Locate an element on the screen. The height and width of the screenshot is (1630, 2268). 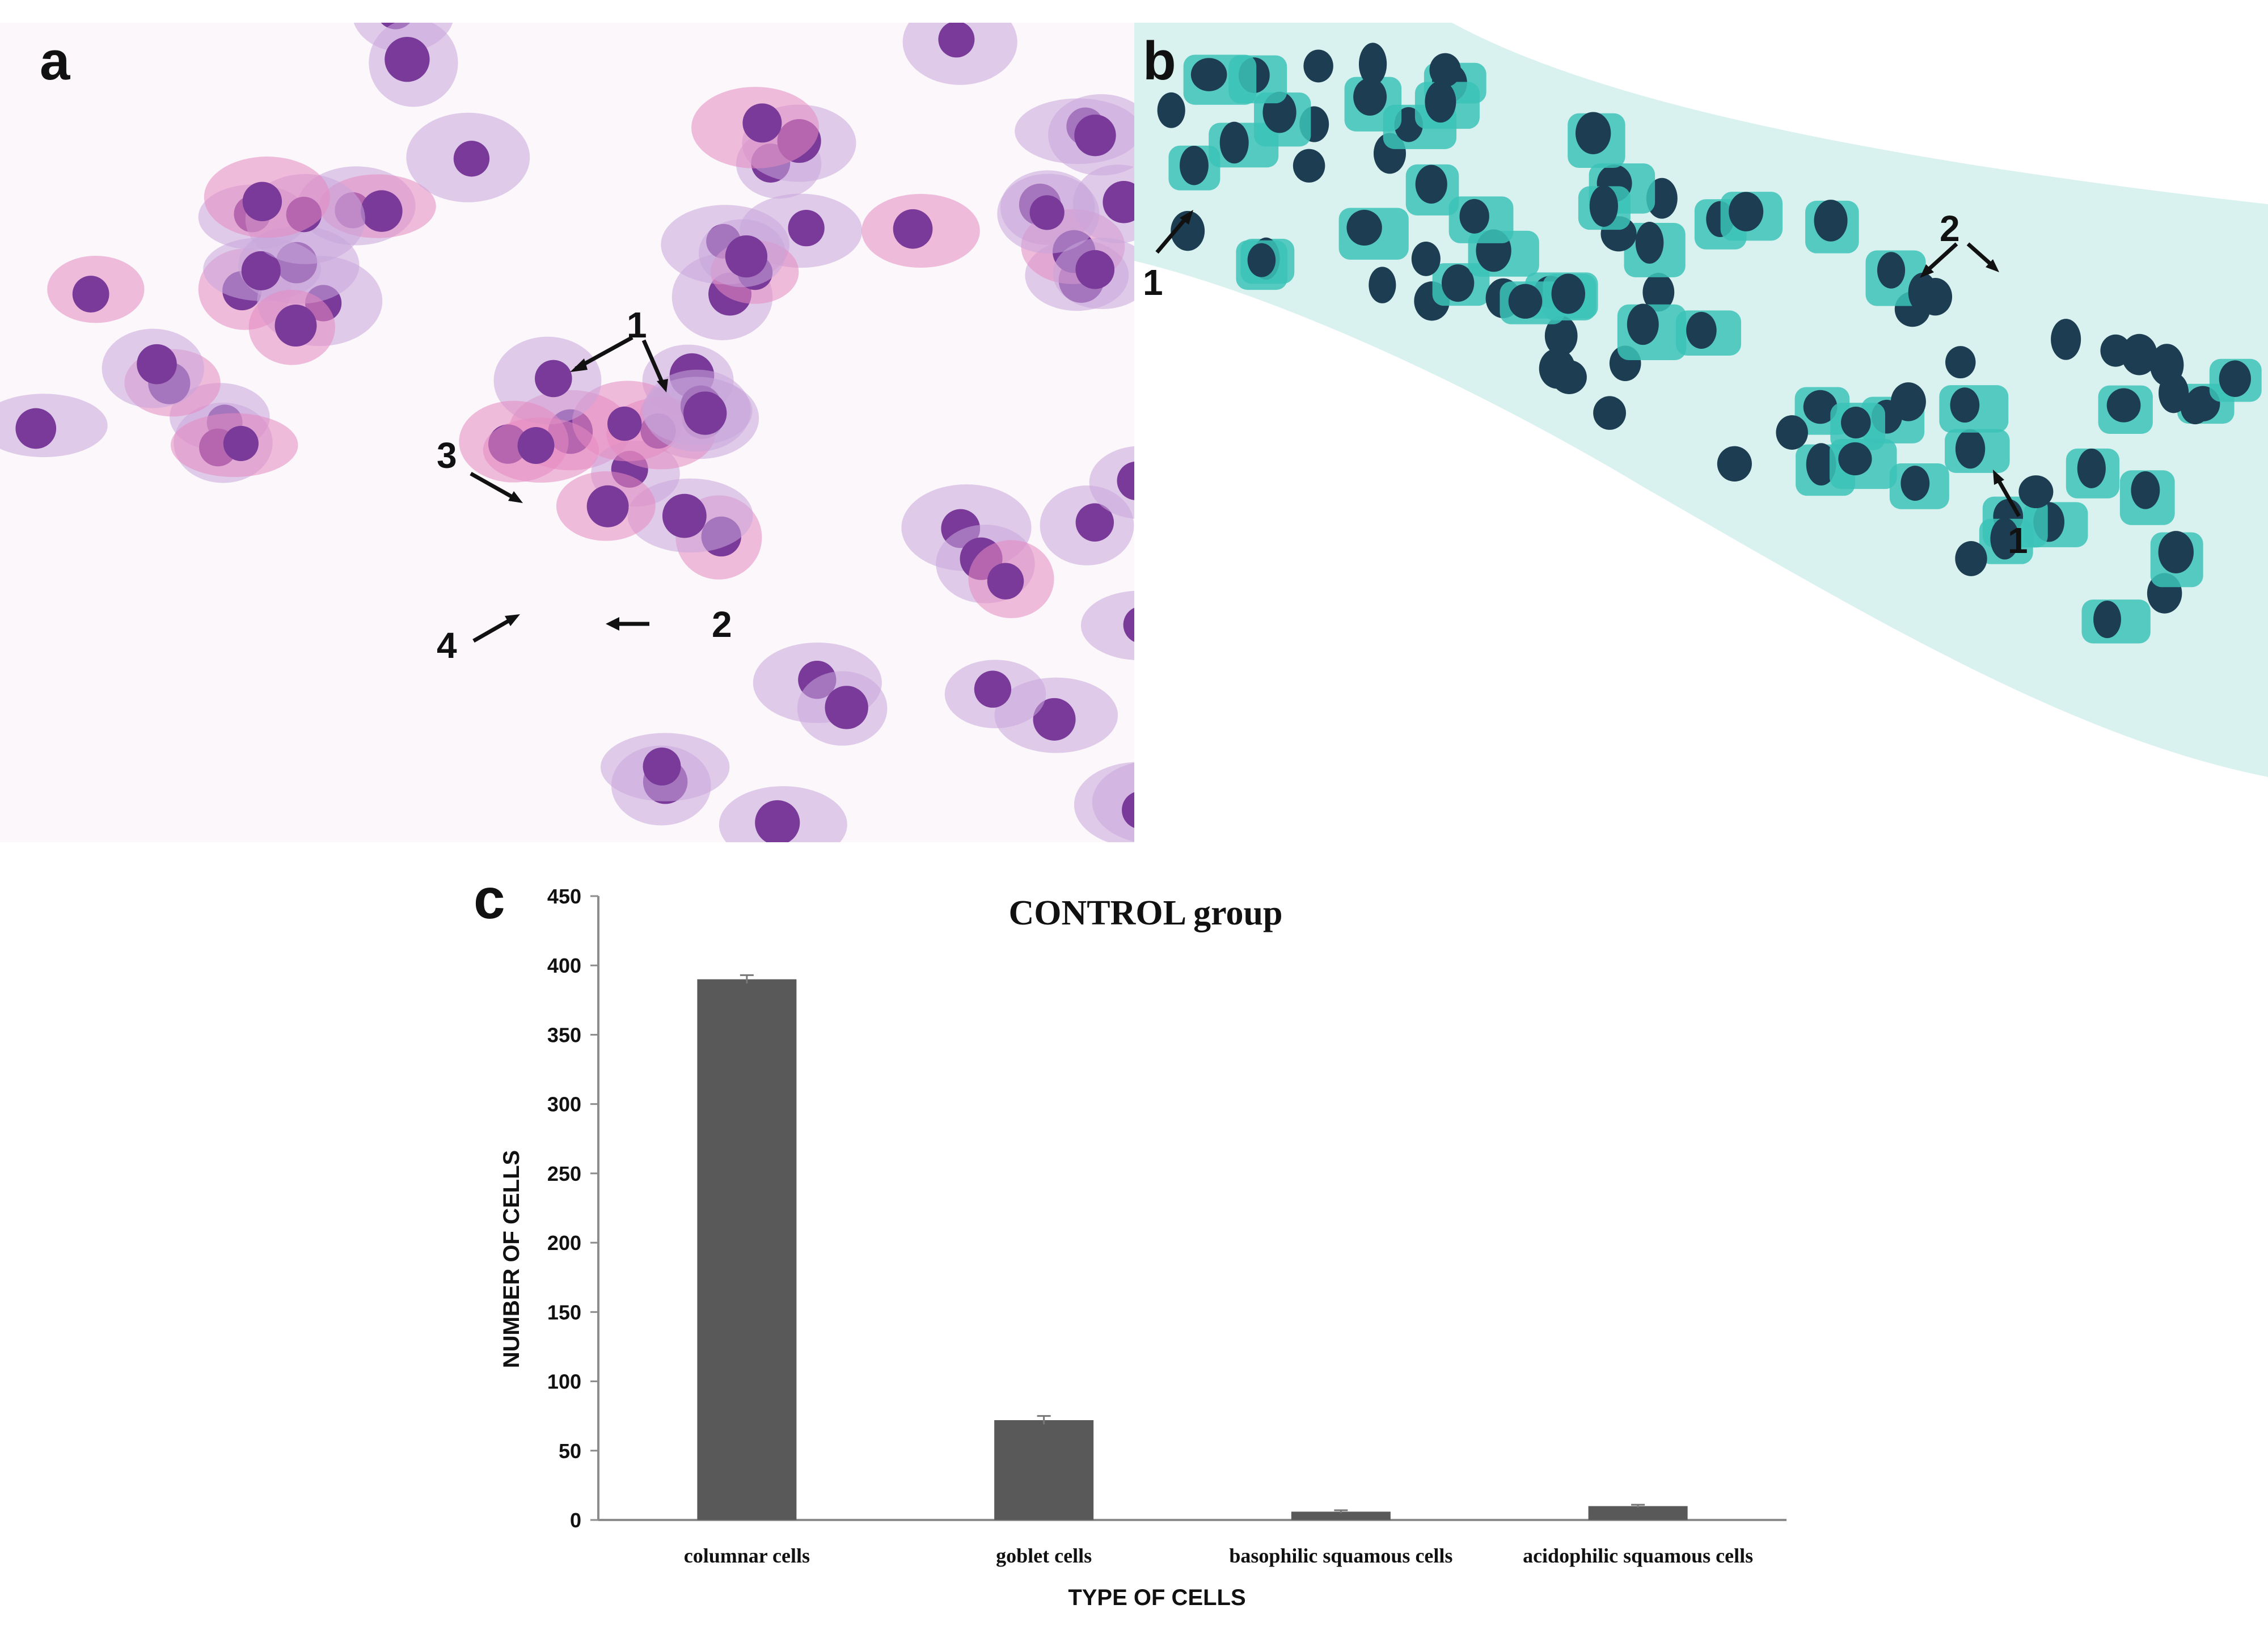
annotation-a-3: 3 is located at coordinates (447, 456).